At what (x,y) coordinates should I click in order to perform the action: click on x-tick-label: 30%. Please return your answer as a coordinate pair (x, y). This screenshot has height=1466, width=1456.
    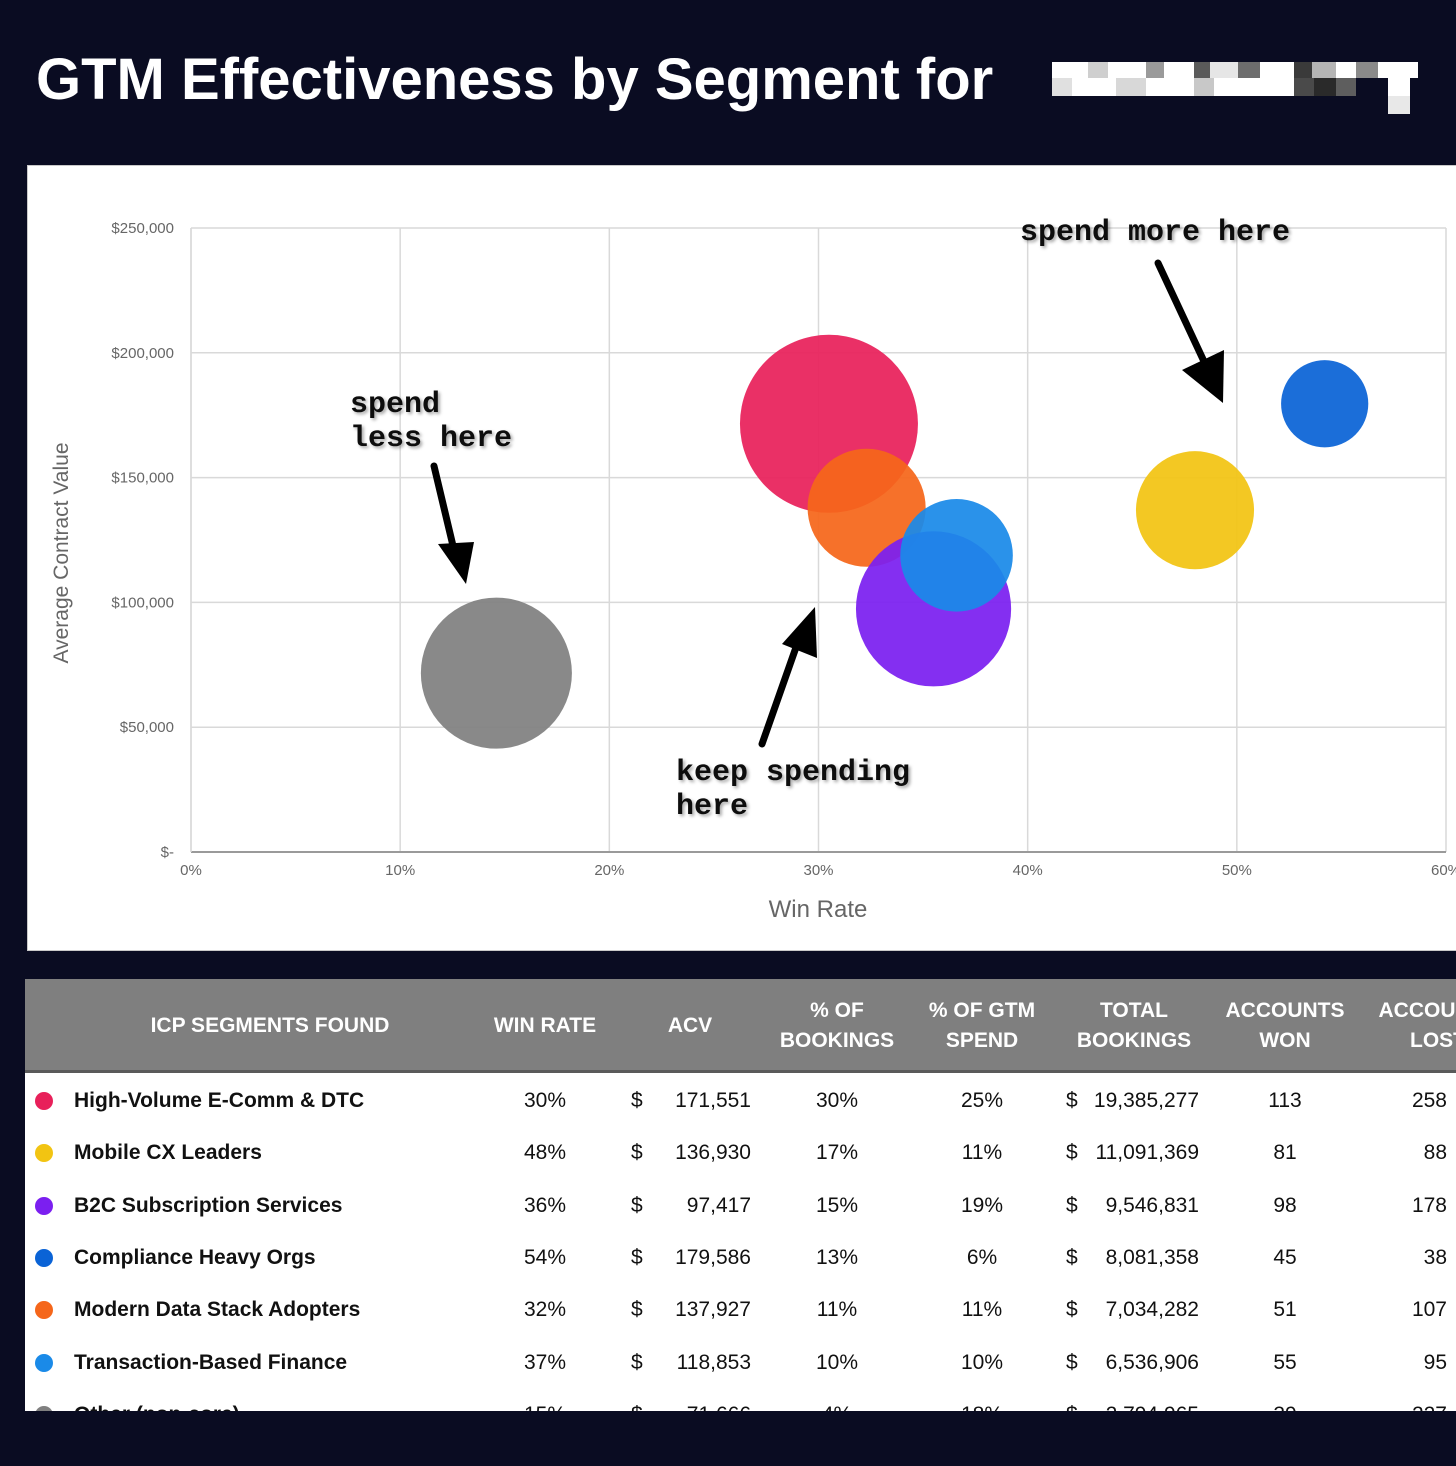
    Looking at the image, I should click on (818, 870).